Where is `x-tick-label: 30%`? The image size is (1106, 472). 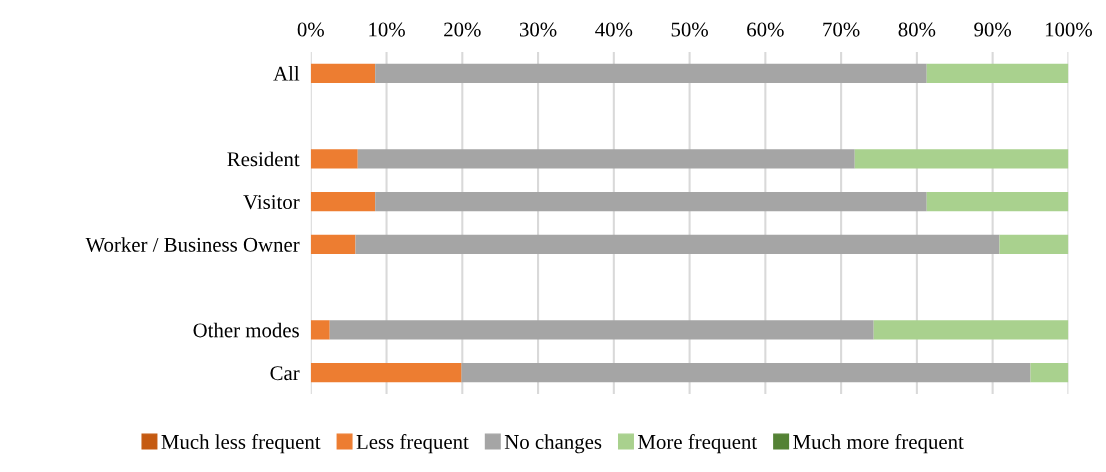
x-tick-label: 30% is located at coordinates (538, 29).